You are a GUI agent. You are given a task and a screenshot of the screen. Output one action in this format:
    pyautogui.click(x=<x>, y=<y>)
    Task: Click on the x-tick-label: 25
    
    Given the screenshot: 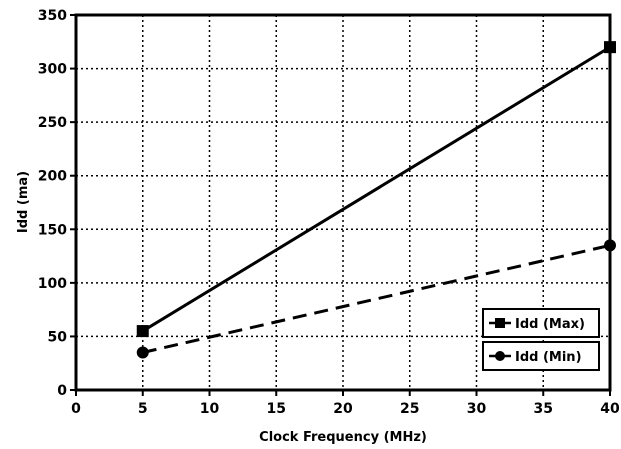 What is the action you would take?
    pyautogui.click(x=409, y=409)
    